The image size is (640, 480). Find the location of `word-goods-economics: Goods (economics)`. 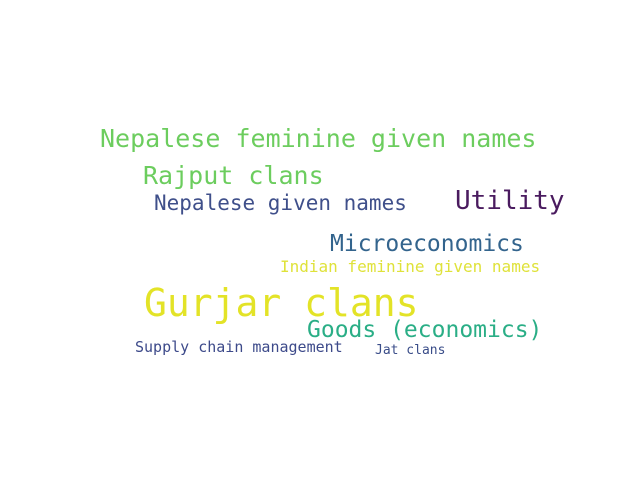

word-goods-economics: Goods (economics) is located at coordinates (425, 330).